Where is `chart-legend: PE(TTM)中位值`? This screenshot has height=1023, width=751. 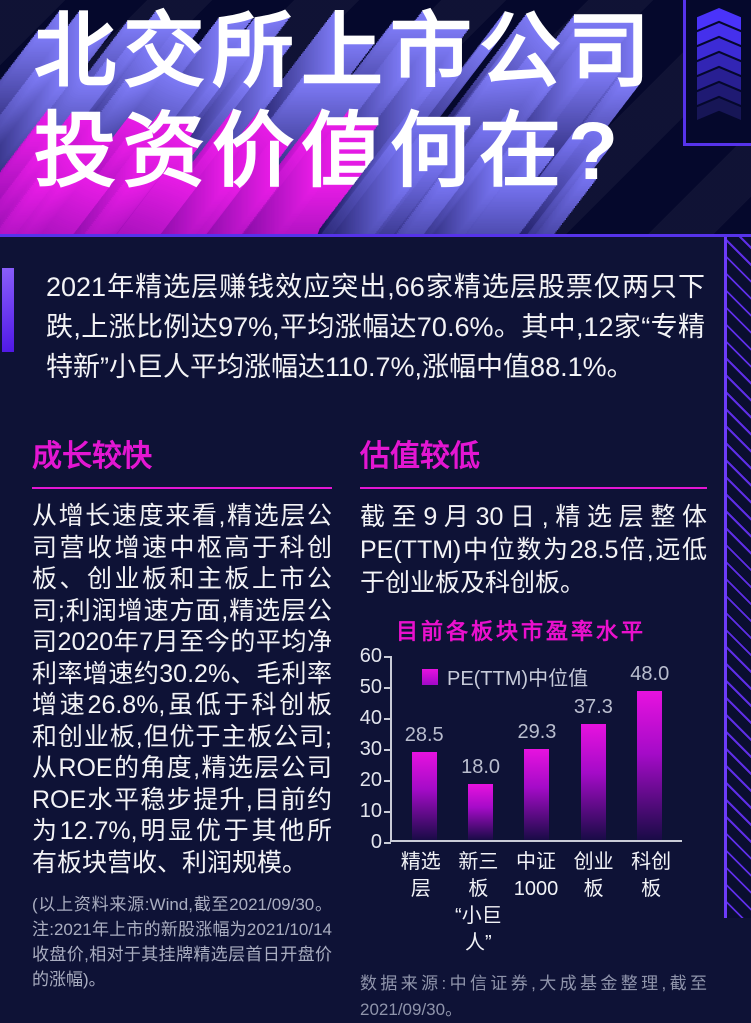
chart-legend: PE(TTM)中位值 is located at coordinates (505, 676).